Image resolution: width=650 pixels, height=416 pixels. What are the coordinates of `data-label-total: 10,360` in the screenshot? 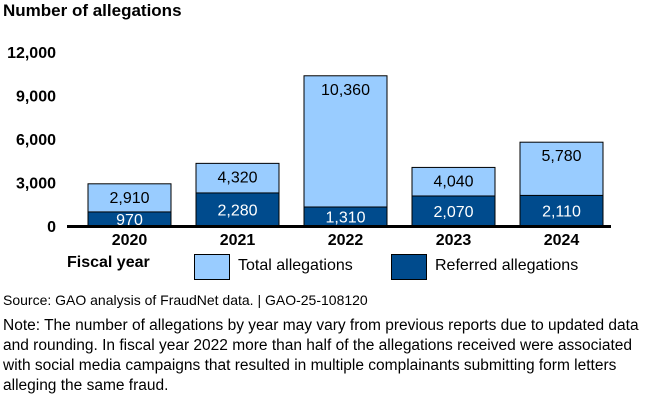 It's located at (345, 90).